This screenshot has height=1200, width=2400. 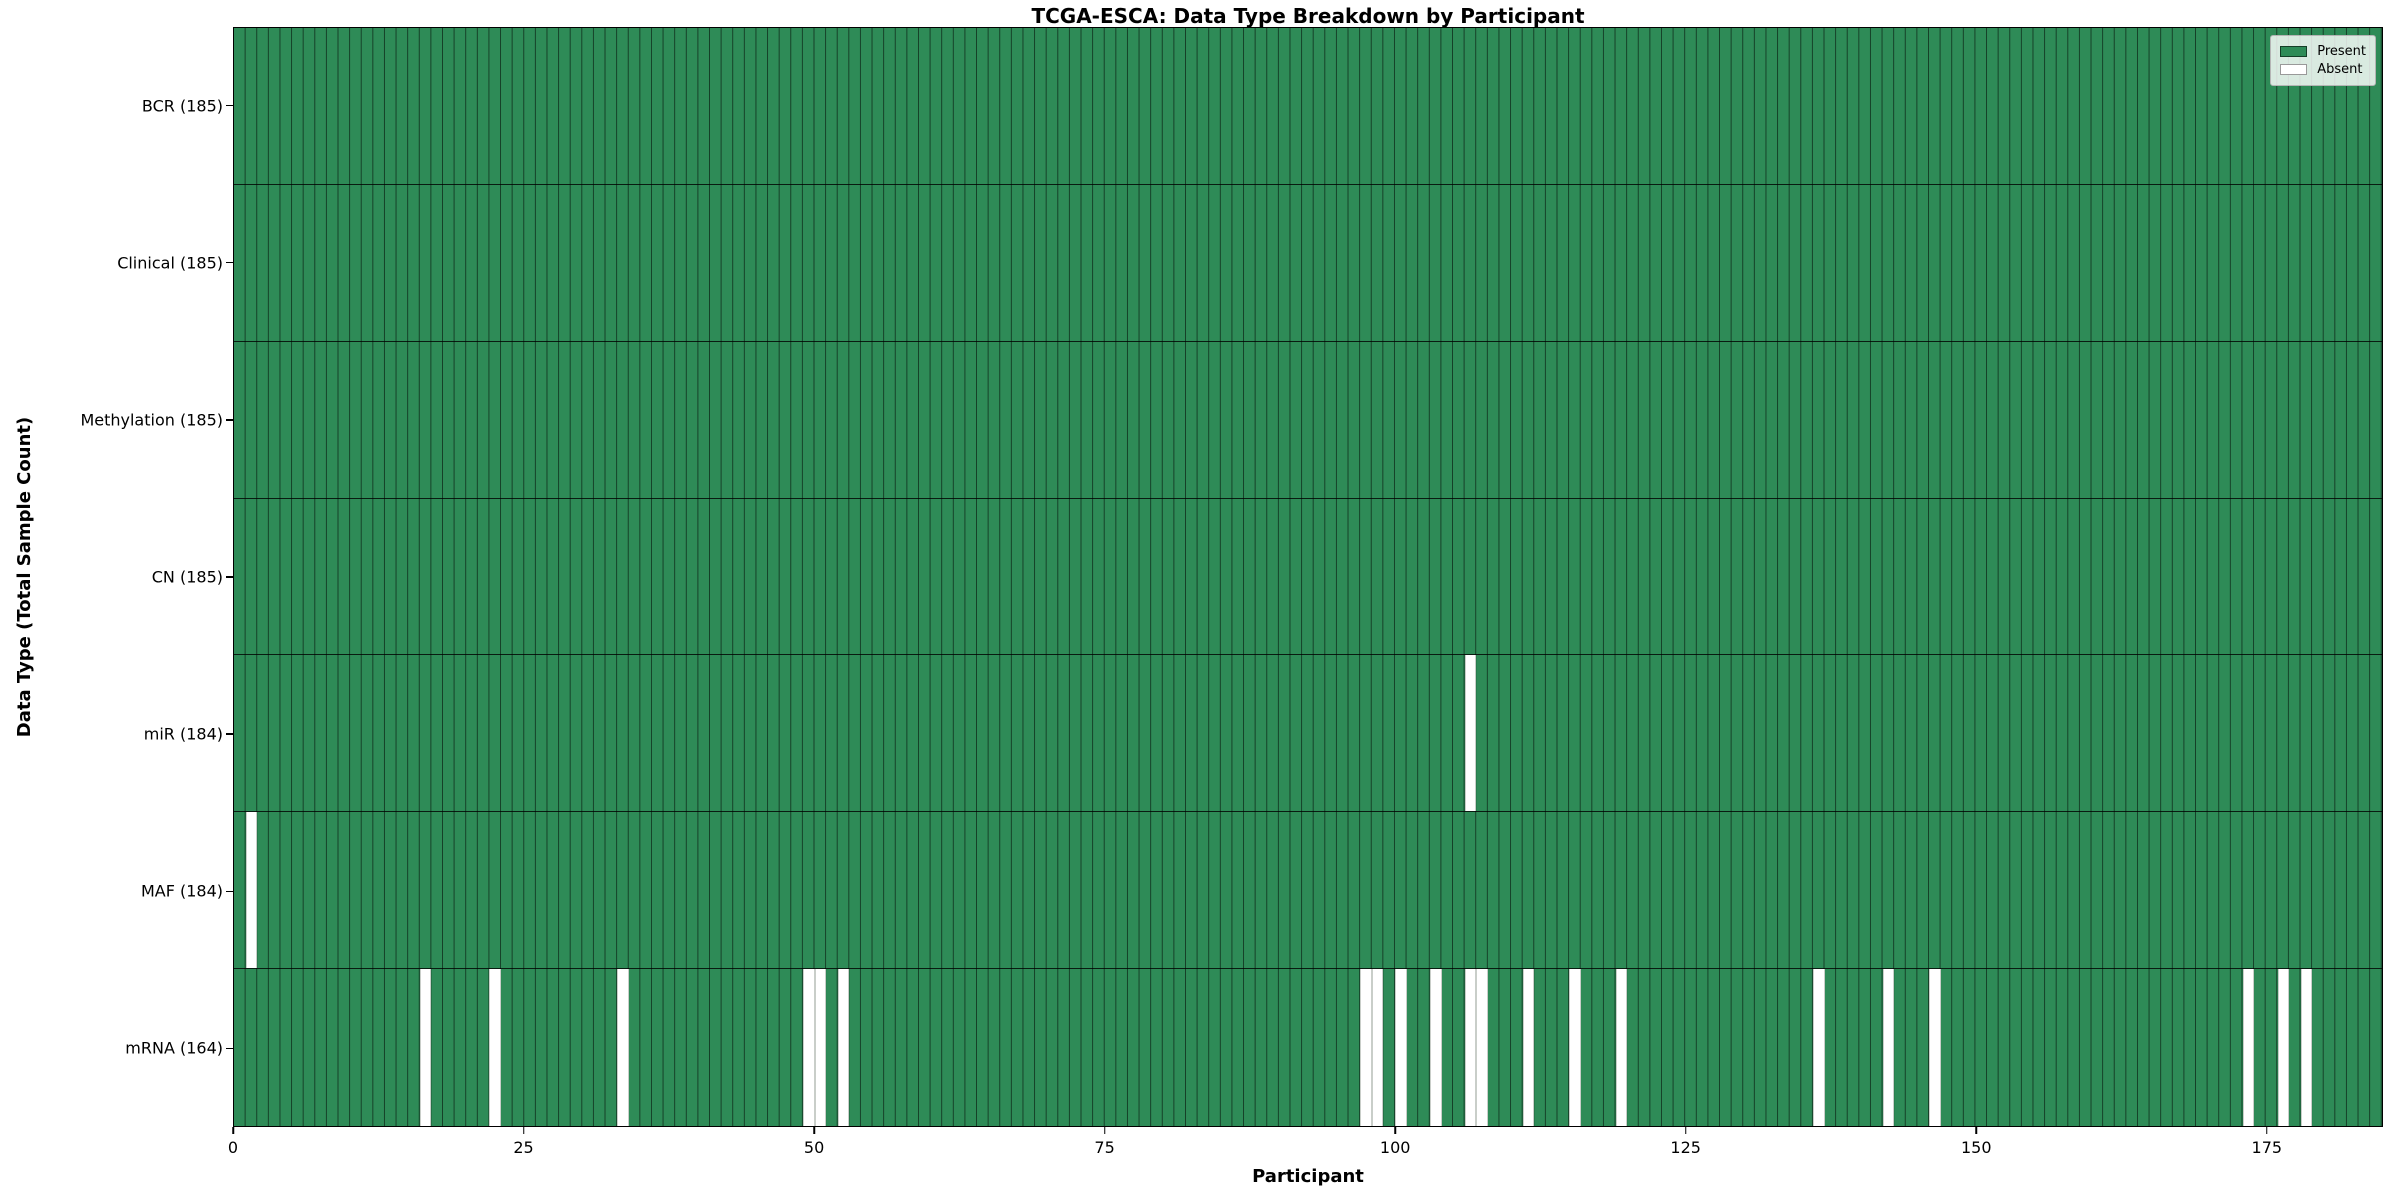 What do you see at coordinates (182, 106) in the screenshot?
I see `y-tick-label-BCR: BCR (185)` at bounding box center [182, 106].